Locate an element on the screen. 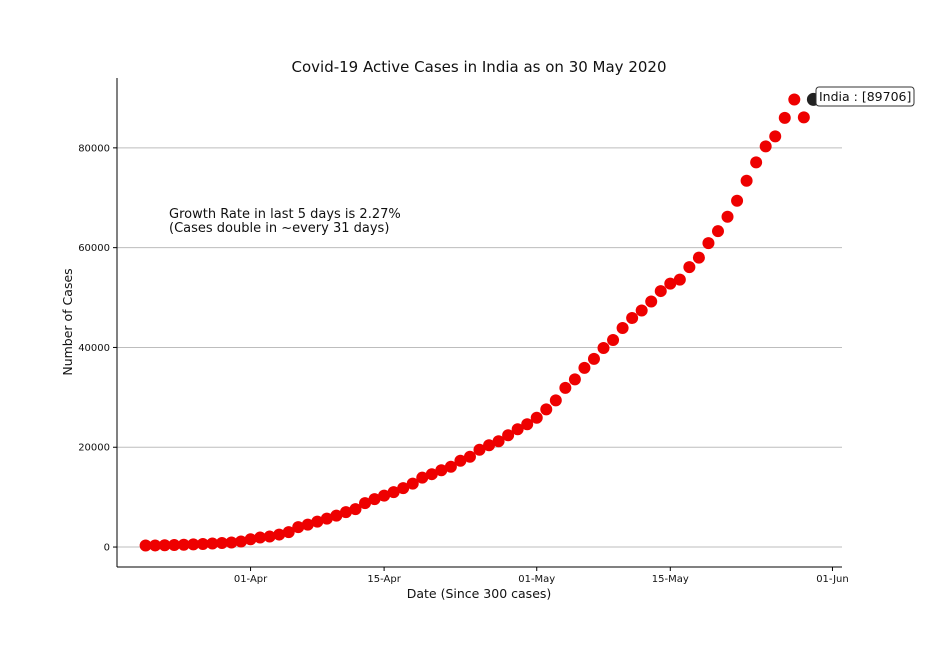 The height and width of the screenshot is (648, 936). highlight-label-box is located at coordinates (865, 96).